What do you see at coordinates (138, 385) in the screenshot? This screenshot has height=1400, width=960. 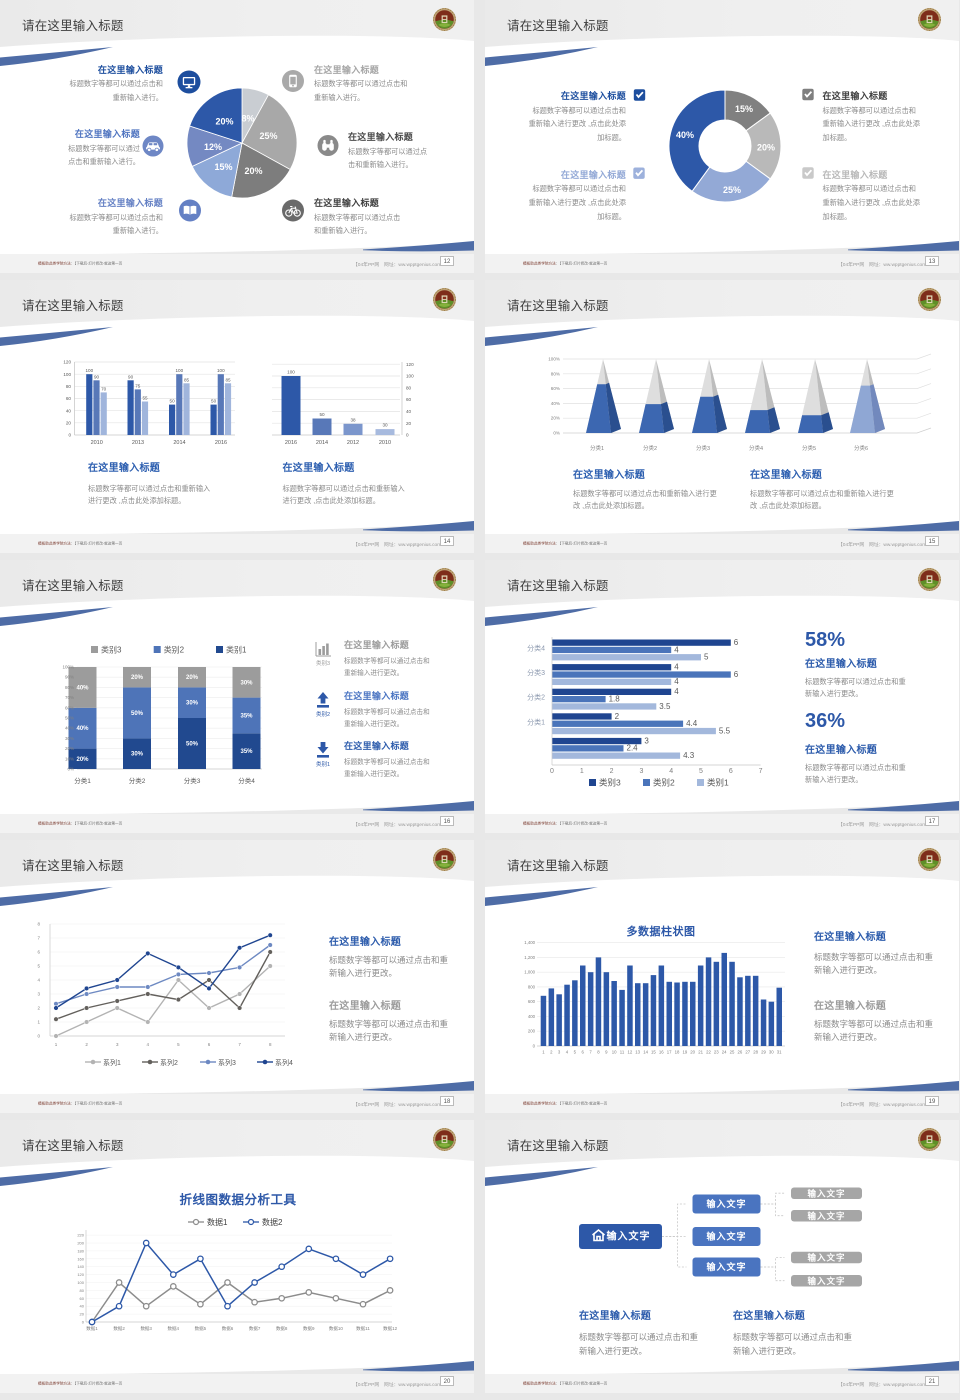 I see `svg-text: 75` at bounding box center [138, 385].